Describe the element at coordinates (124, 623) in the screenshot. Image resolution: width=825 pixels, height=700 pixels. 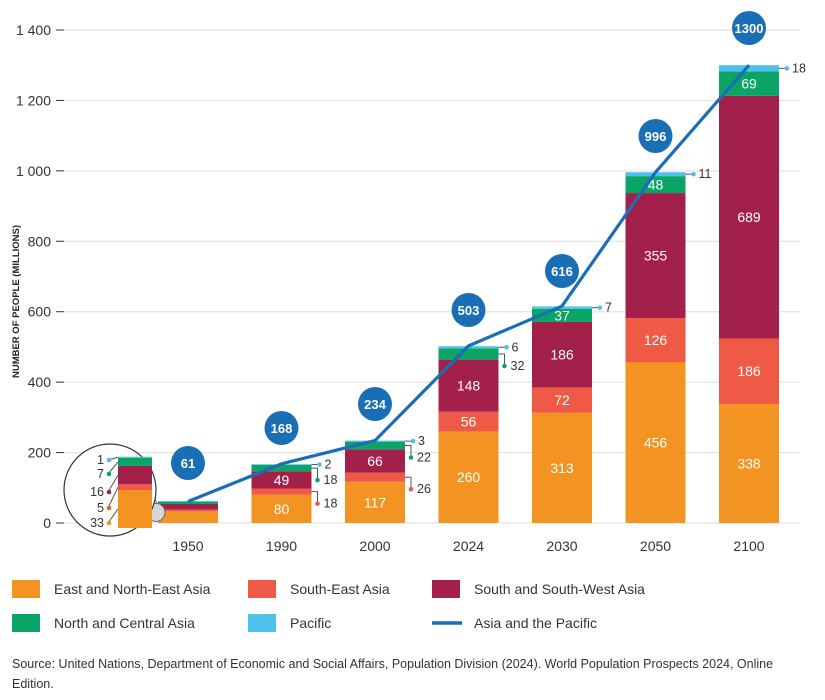
I see `legend-label: North and Central Asia` at that location.